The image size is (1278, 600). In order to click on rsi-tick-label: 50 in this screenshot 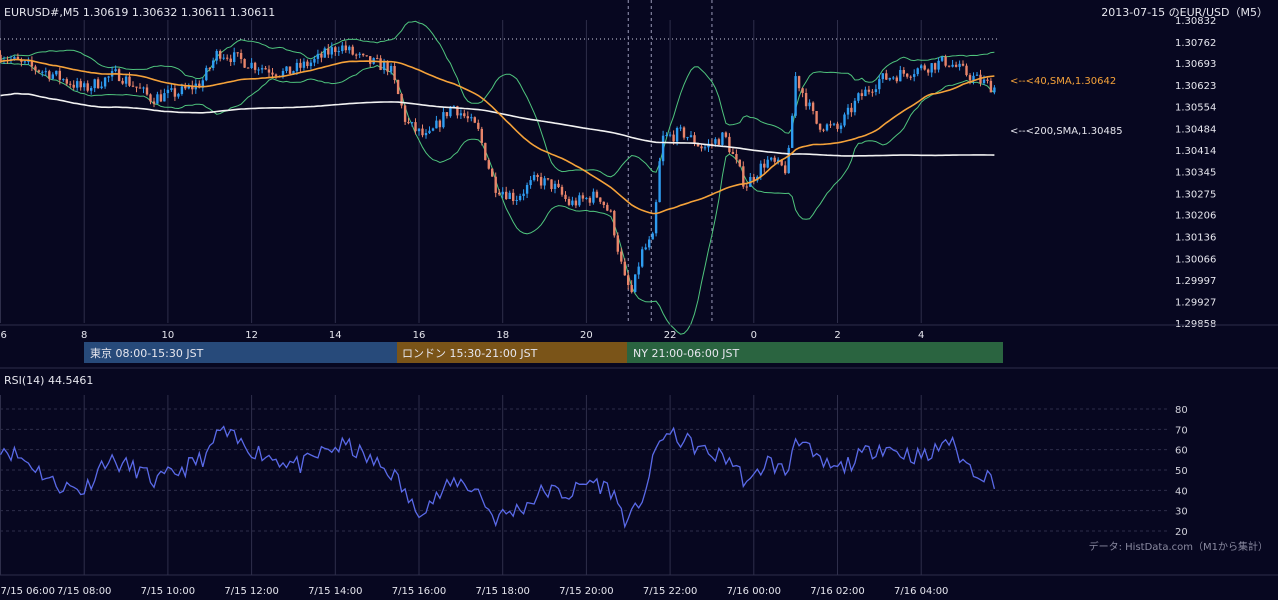, I will do `click(1181, 471)`.